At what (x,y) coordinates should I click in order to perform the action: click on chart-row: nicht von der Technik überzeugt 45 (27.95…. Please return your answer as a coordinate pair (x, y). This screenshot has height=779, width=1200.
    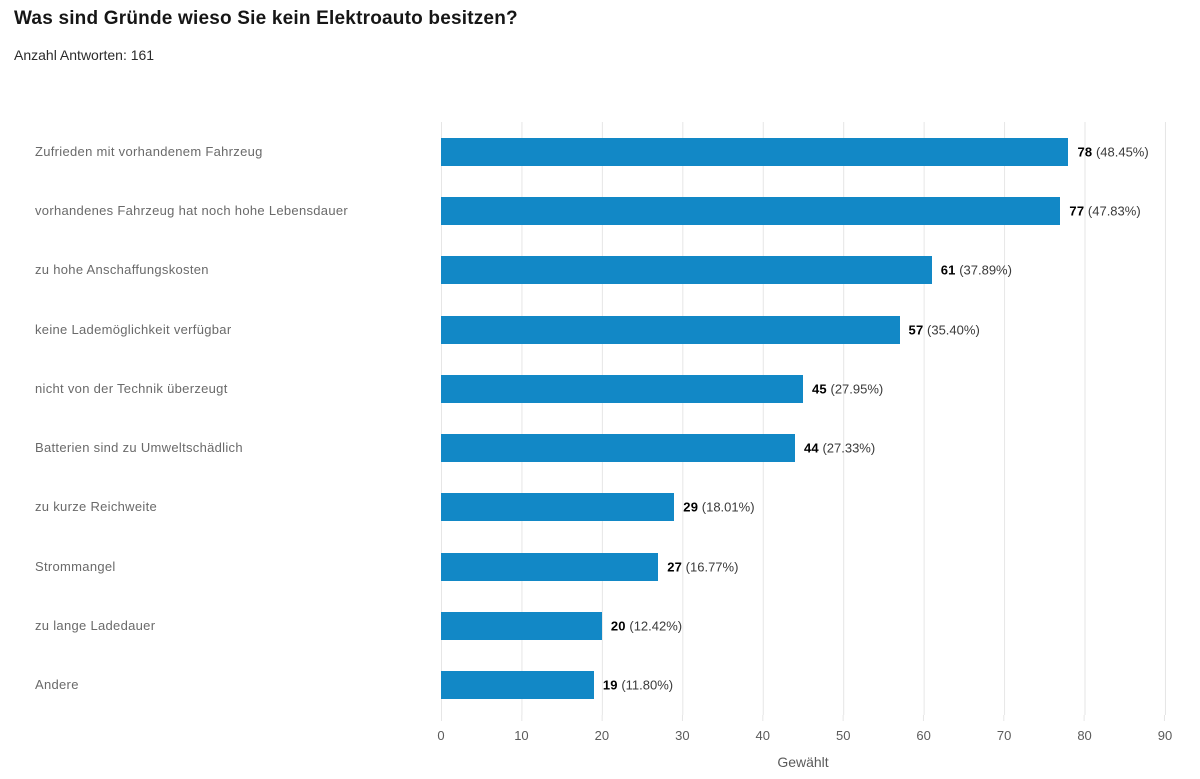
    Looking at the image, I should click on (600, 389).